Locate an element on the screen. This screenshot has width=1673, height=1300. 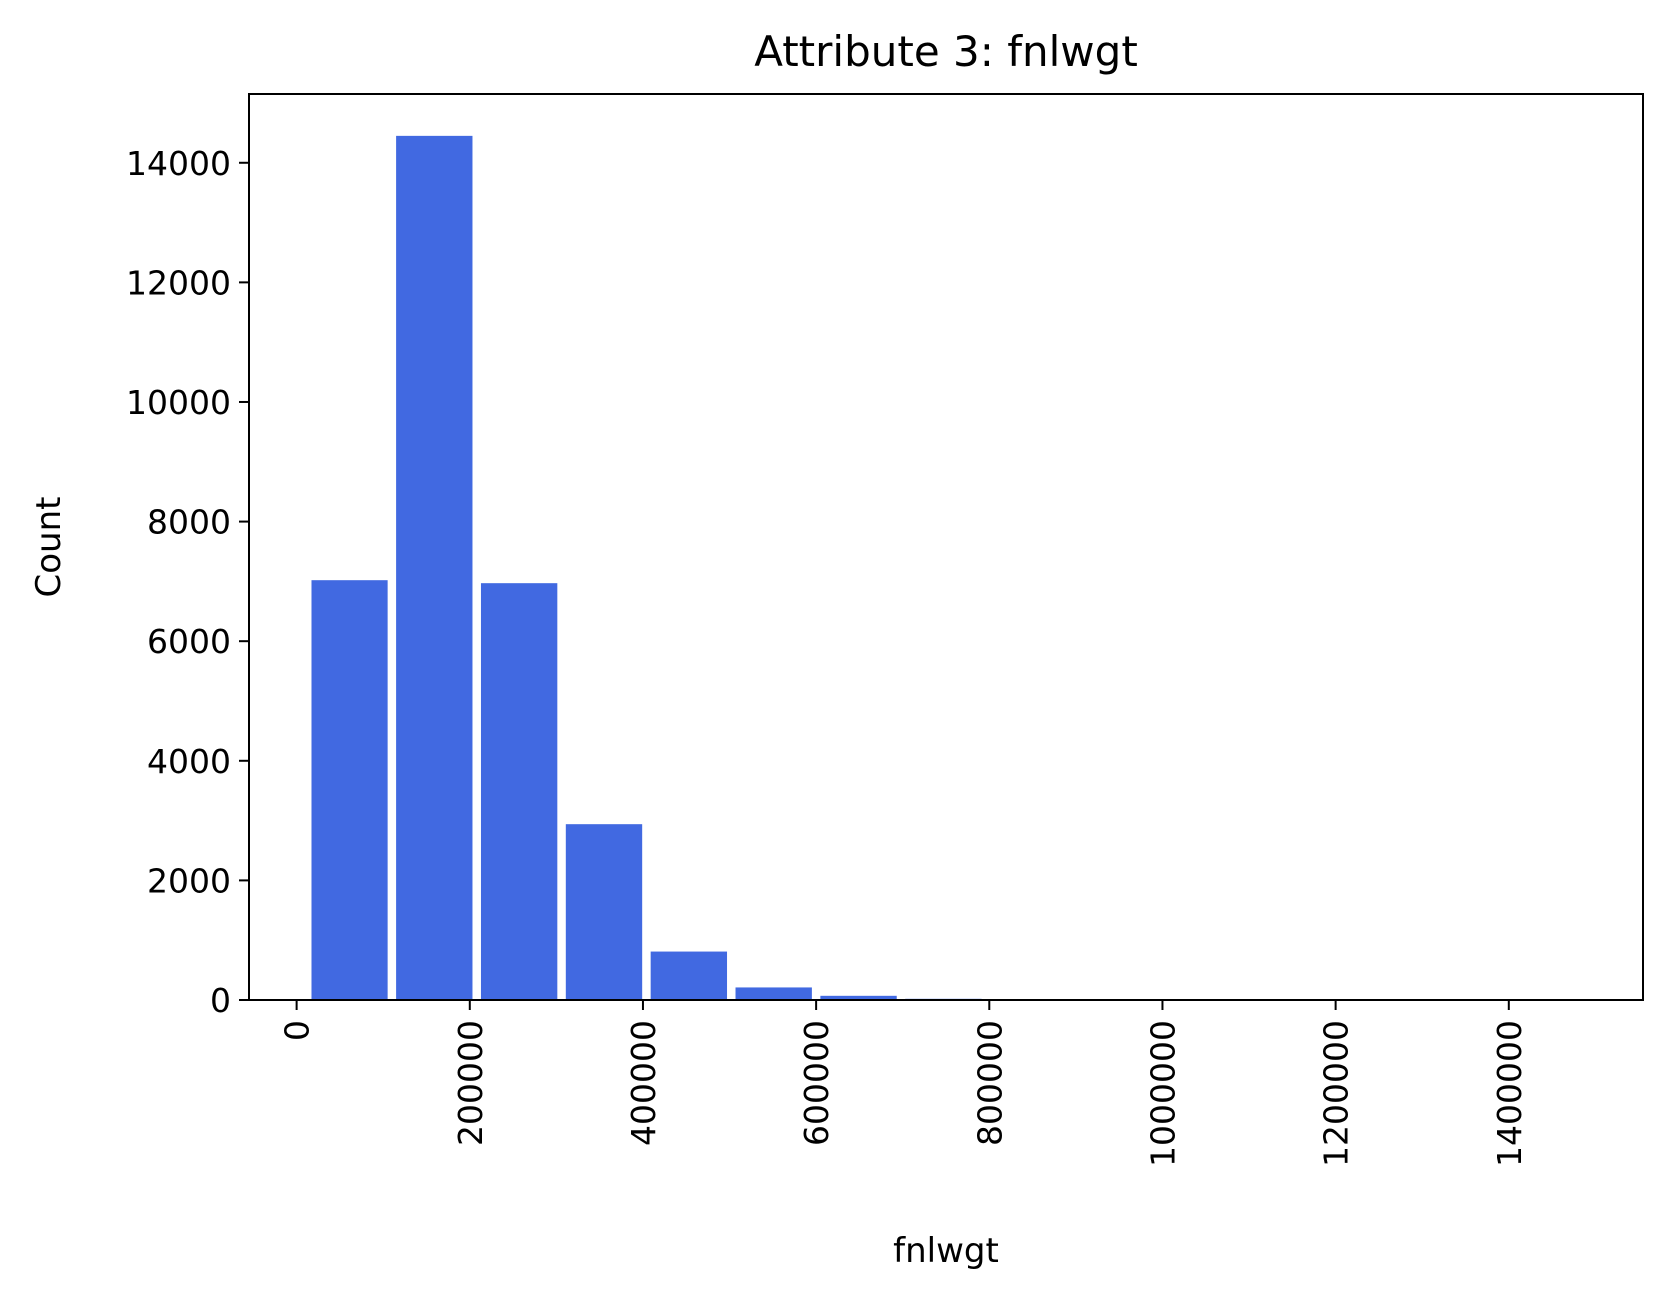
y-tick-label: 4000 is located at coordinates (189, 761).